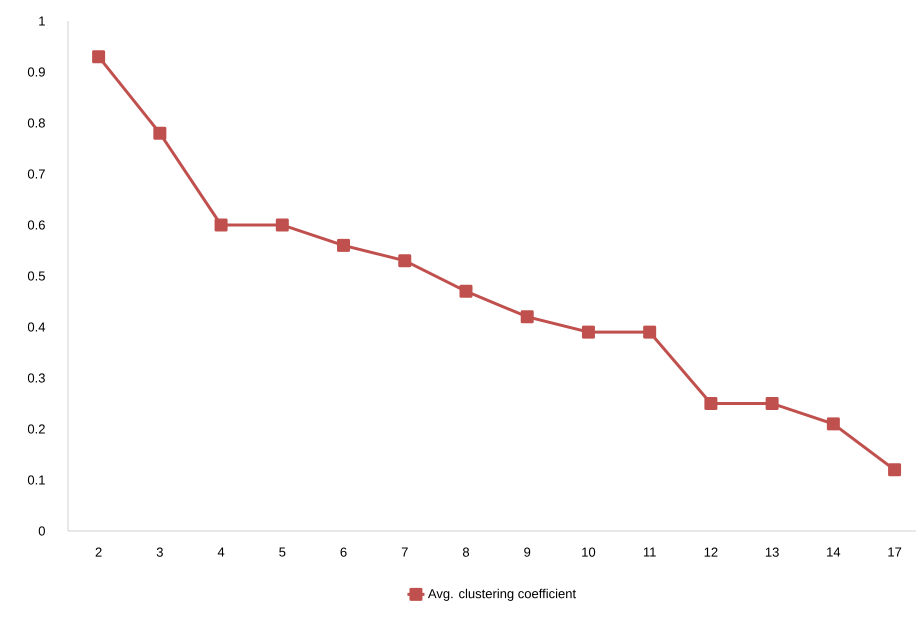 This screenshot has width=916, height=637. What do you see at coordinates (36, 174) in the screenshot?
I see `y-tick-label: 0.7` at bounding box center [36, 174].